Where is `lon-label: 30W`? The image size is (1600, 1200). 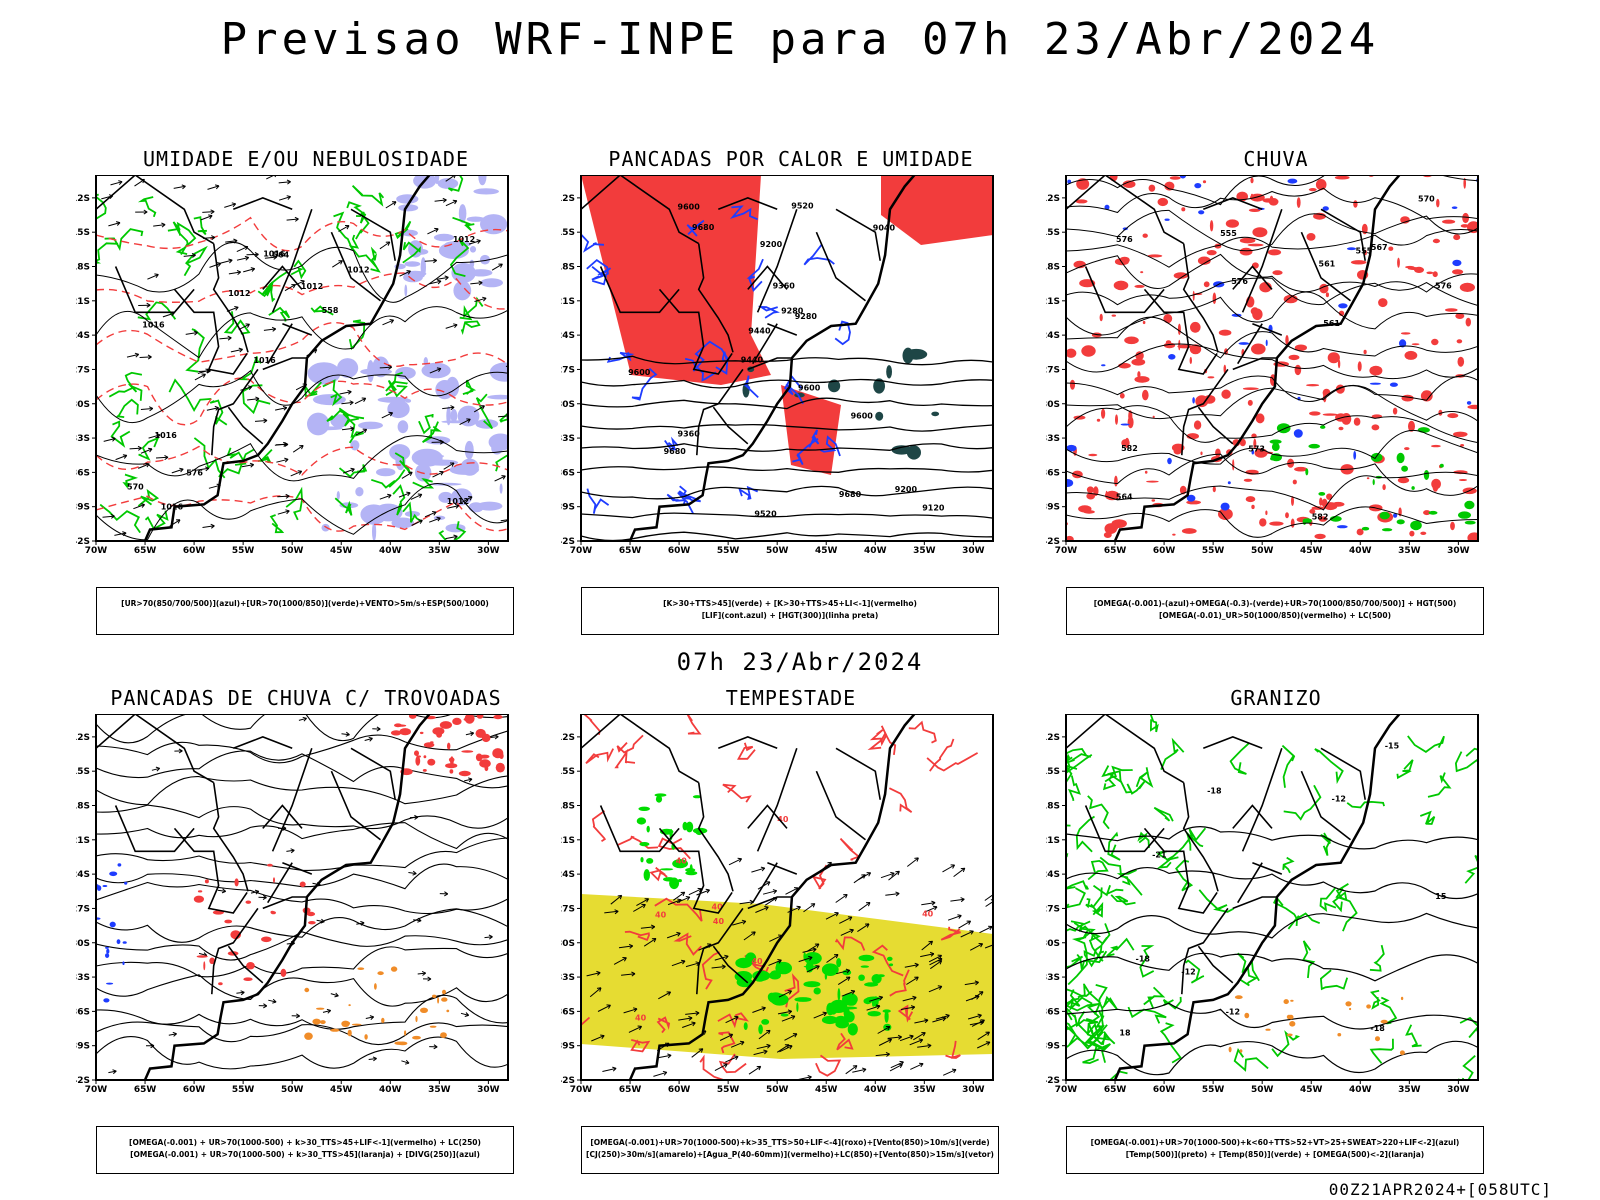 lon-label: 30W is located at coordinates (488, 551).